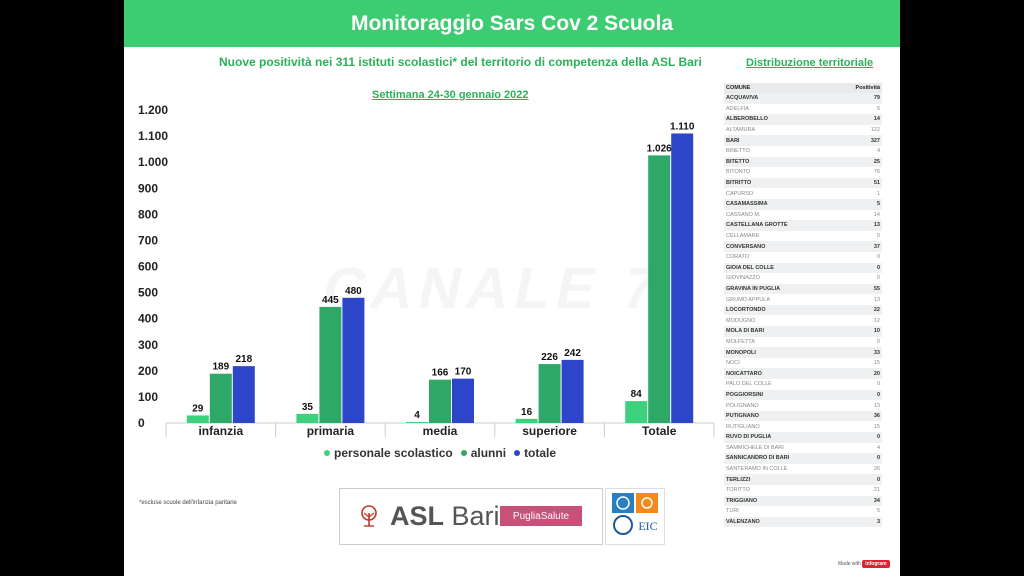 The height and width of the screenshot is (576, 1024). What do you see at coordinates (153, 162) in the screenshot?
I see `y-tick-label: 1.000` at bounding box center [153, 162].